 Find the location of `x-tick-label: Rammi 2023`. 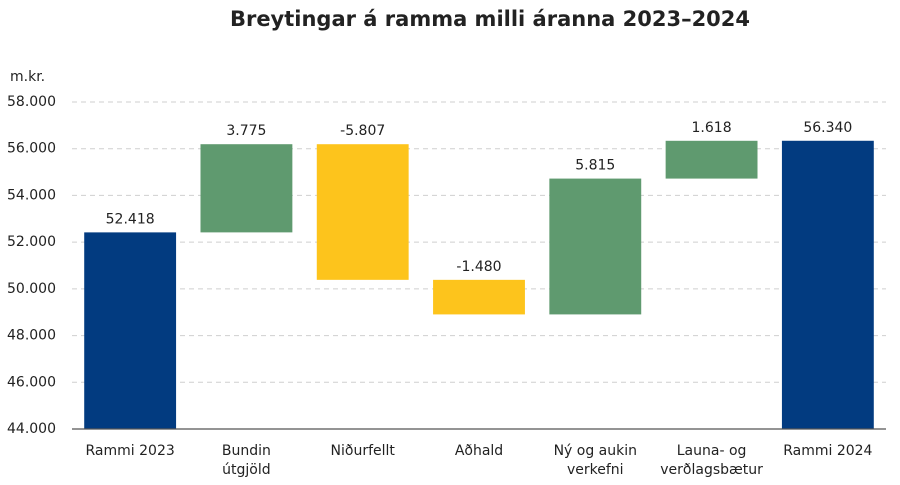

x-tick-label: Rammi 2023 is located at coordinates (130, 451).